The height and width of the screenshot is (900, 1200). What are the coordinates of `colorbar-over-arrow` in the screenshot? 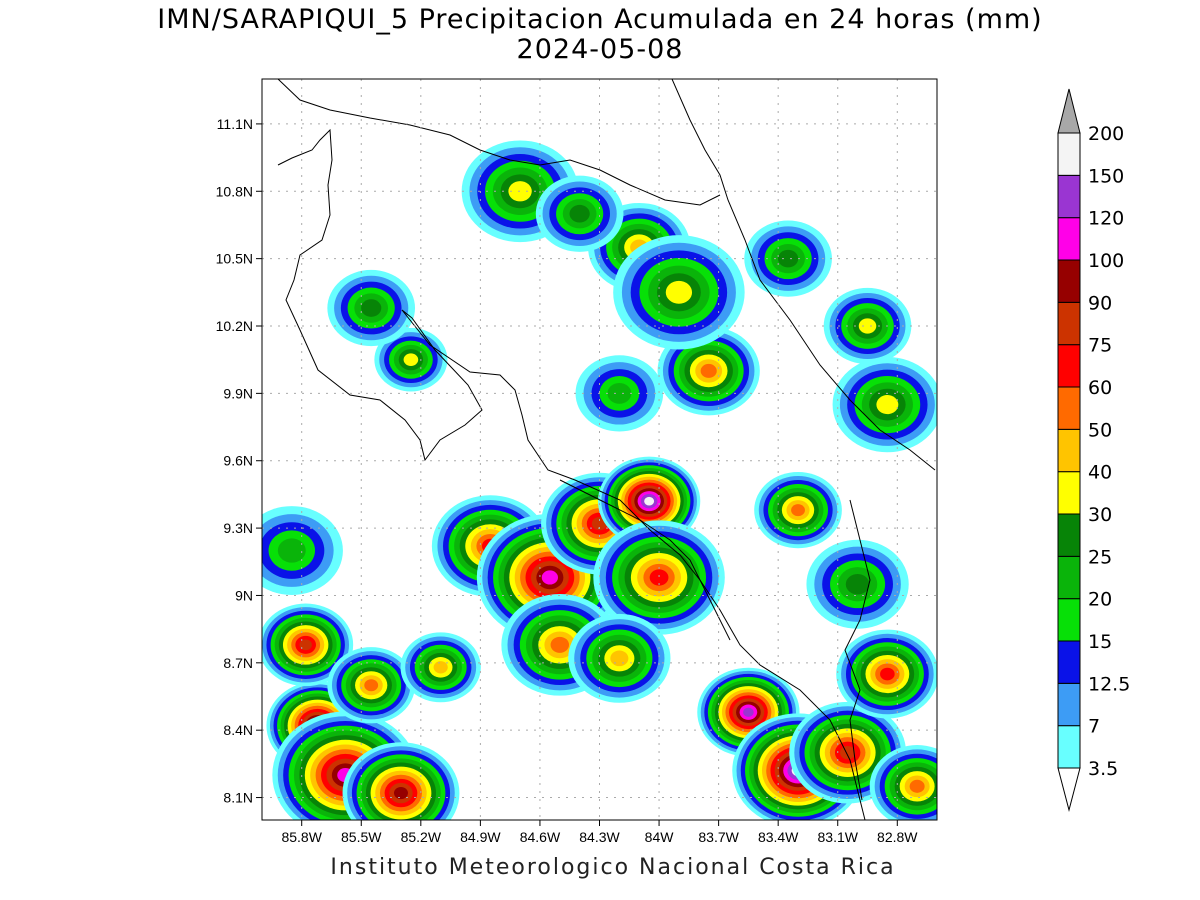 It's located at (1069, 111).